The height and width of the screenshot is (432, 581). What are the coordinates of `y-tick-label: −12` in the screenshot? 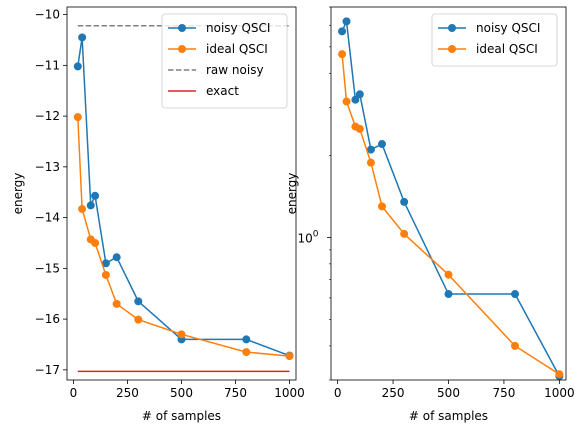 It's located at (47, 116).